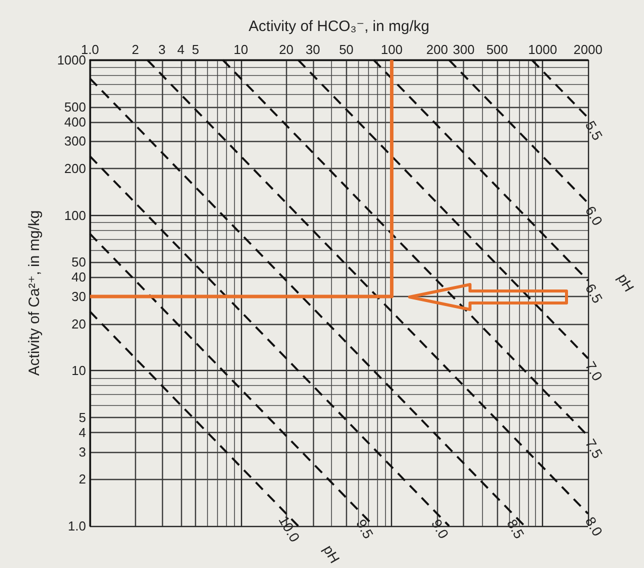  I want to click on text: 8.5, so click(516, 529).